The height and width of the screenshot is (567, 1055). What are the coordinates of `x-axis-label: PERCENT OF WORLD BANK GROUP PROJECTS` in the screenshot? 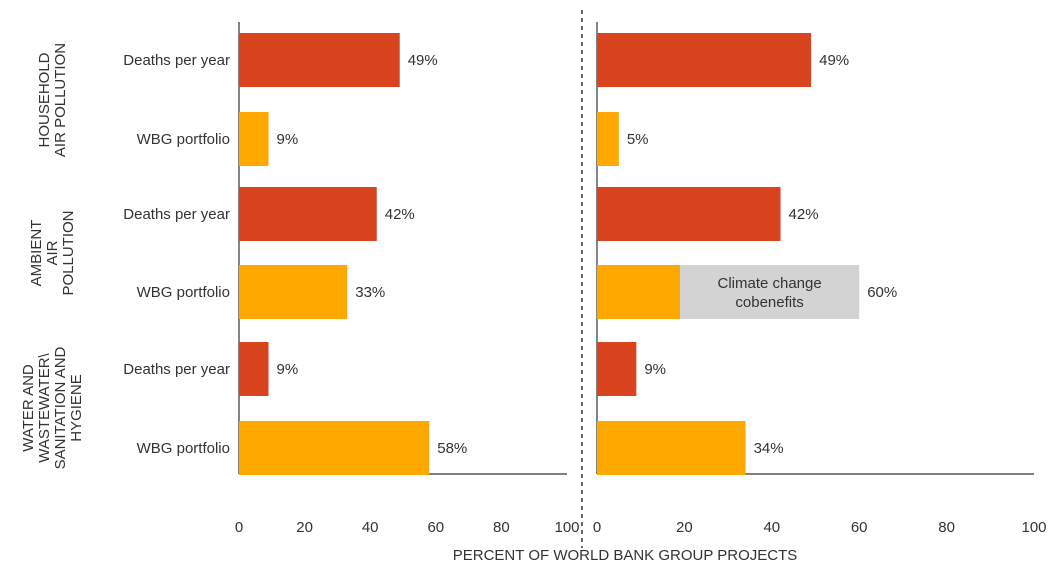 It's located at (625, 555).